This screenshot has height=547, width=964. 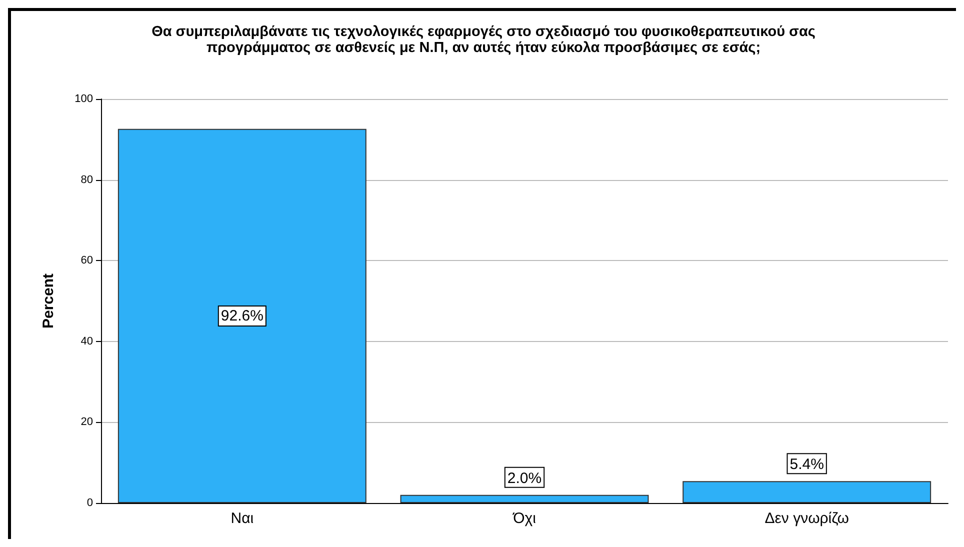 I want to click on data-label: 5.4%, so click(x=807, y=465).